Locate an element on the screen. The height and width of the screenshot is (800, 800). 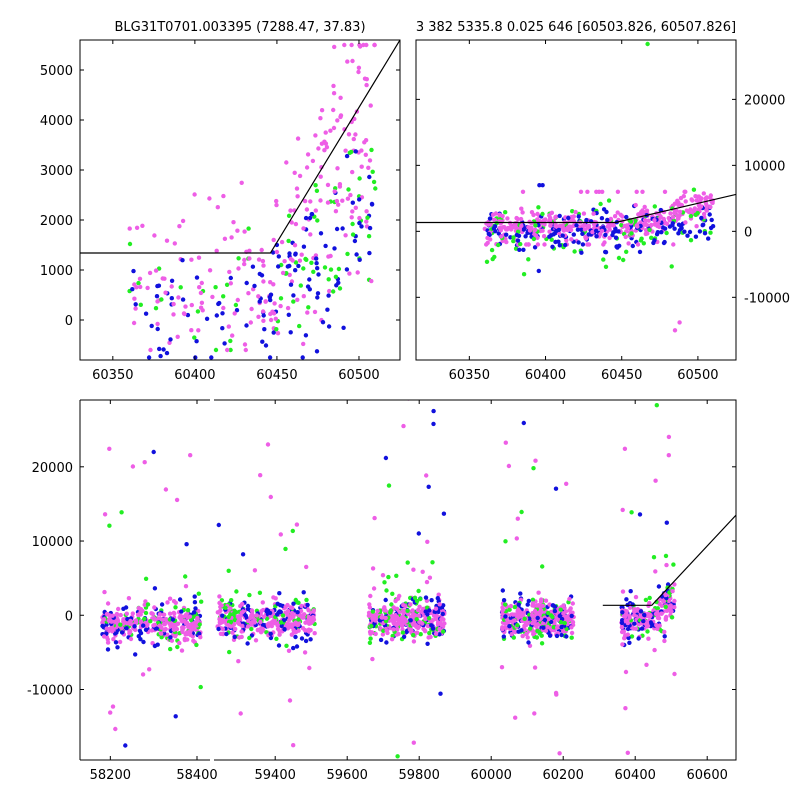
y-tick-label: 0 is located at coordinates (69, 321).